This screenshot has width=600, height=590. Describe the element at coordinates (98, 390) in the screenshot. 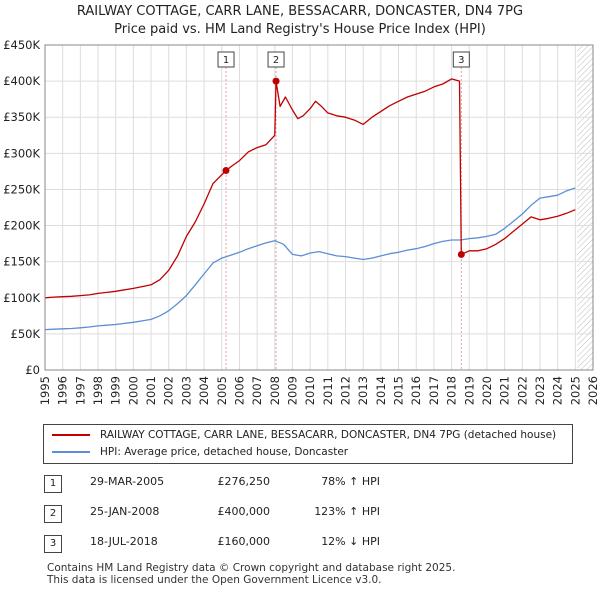

I see `x-tick-label: 1998` at that location.